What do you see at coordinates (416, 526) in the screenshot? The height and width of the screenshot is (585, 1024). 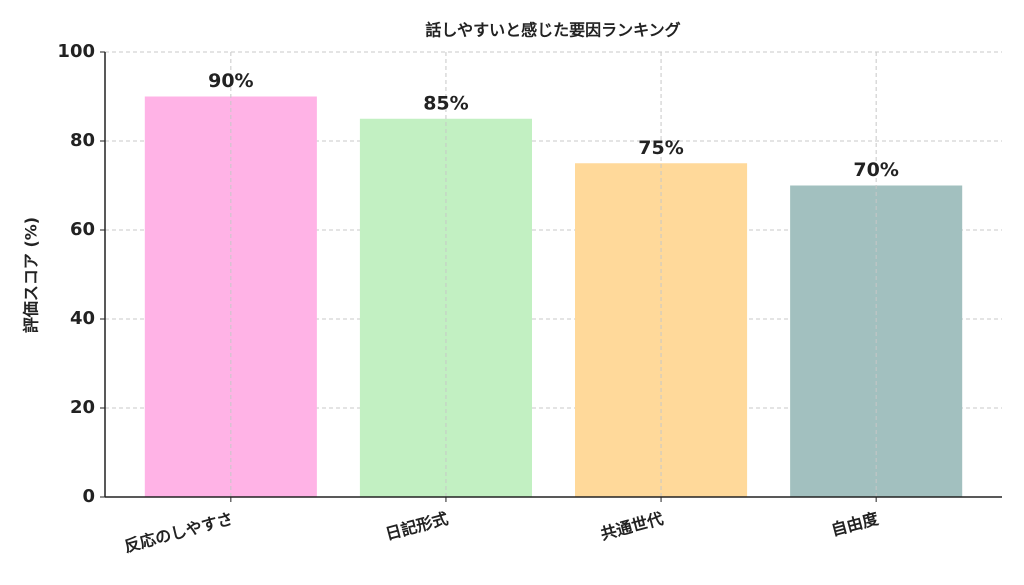 I see `x-tick-label: 日記形式` at bounding box center [416, 526].